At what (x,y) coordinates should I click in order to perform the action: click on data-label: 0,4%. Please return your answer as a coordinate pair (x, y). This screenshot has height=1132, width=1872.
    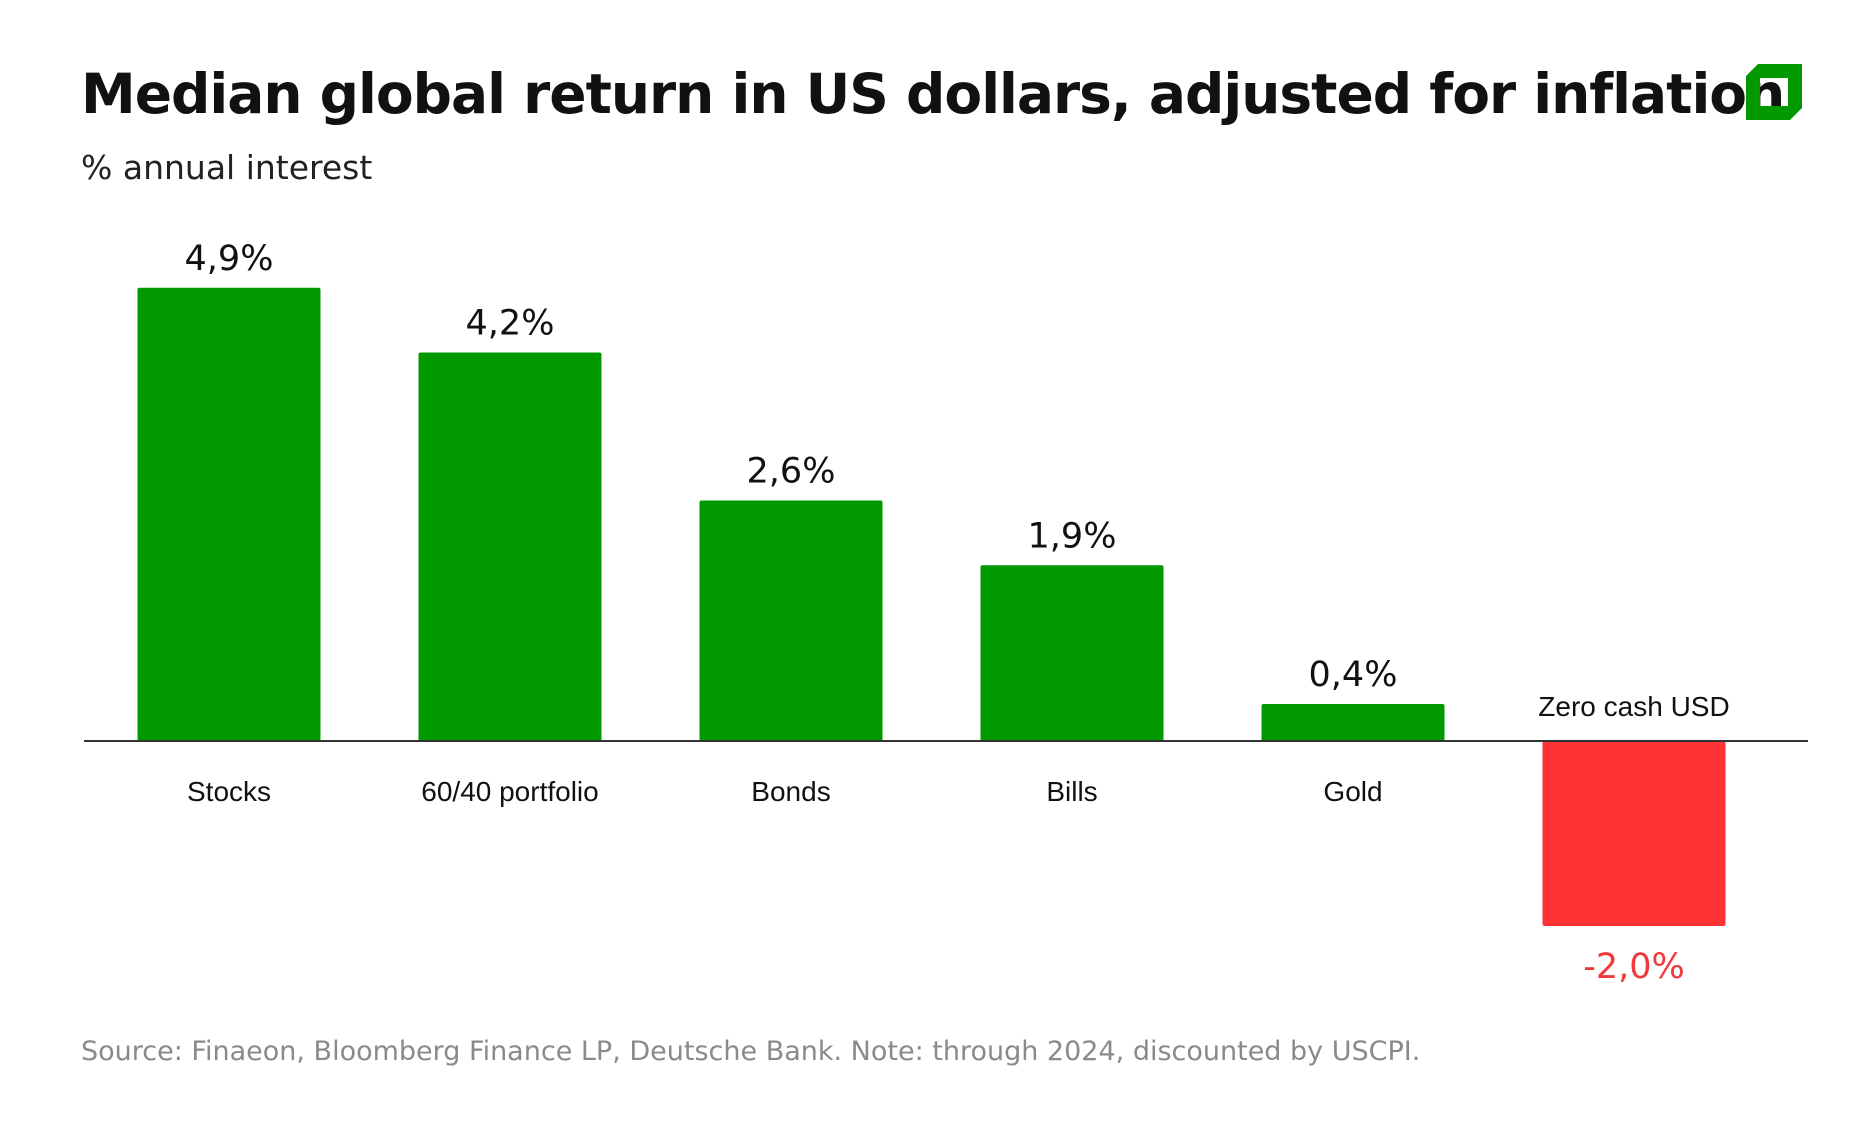
    Looking at the image, I should click on (1353, 675).